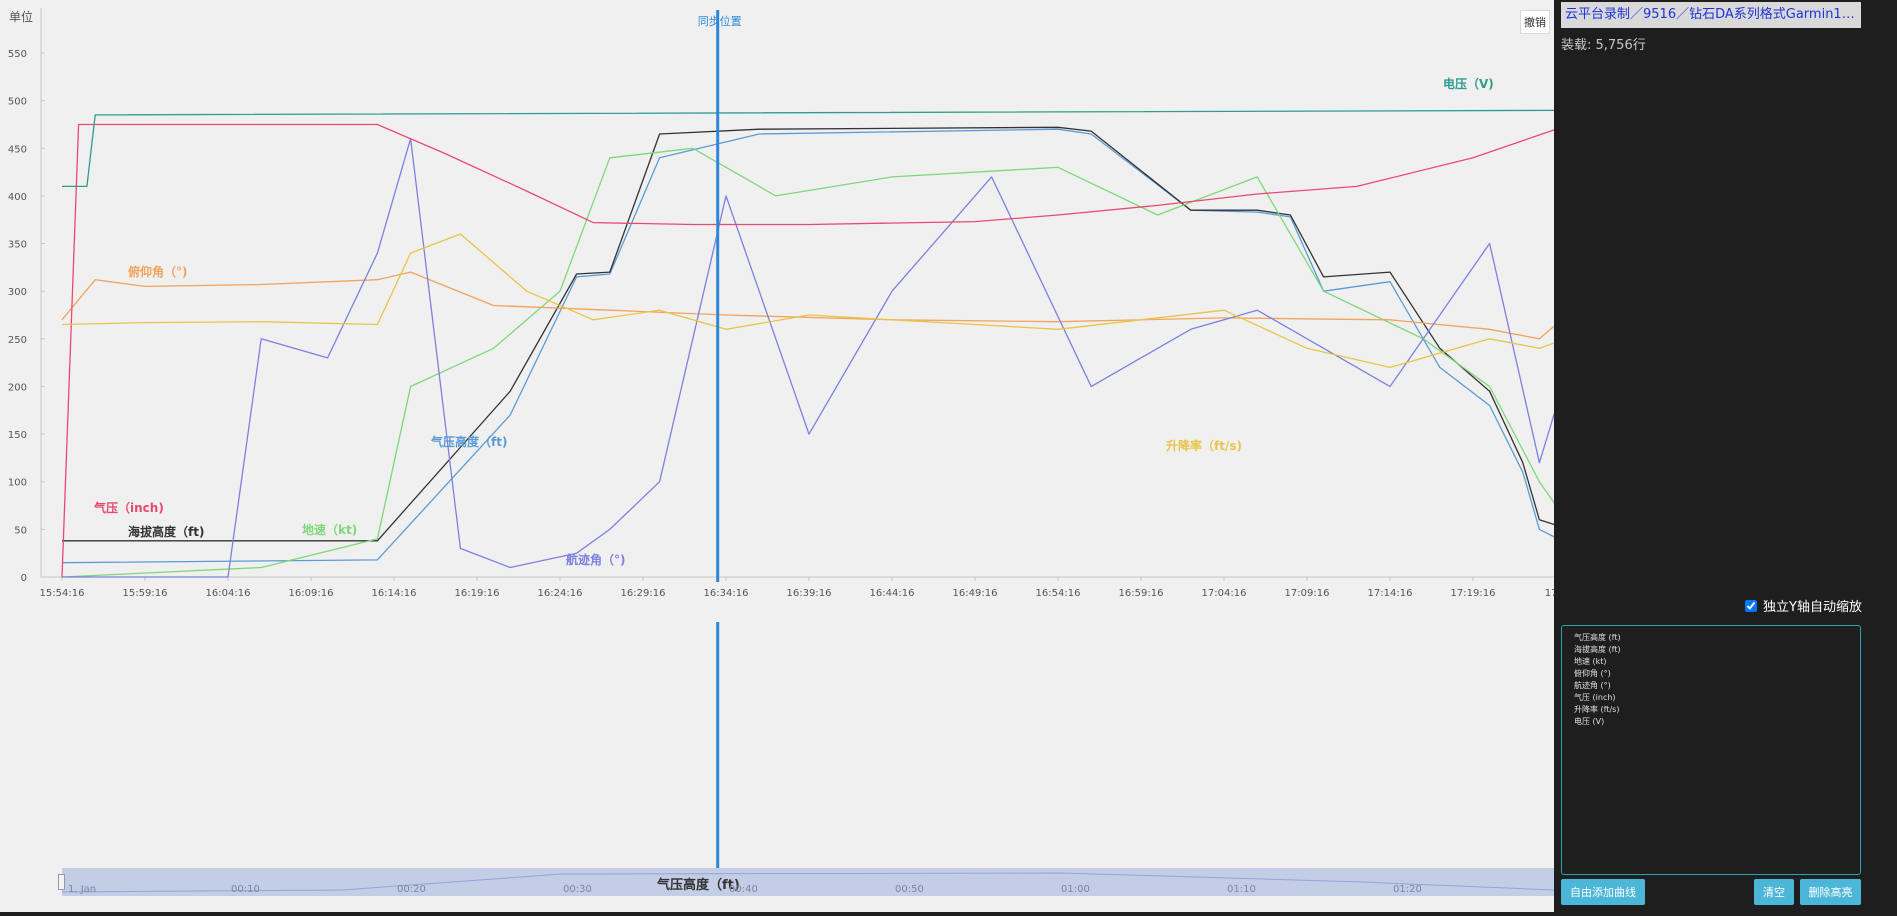 This screenshot has height=916, width=1897. What do you see at coordinates (1141, 593) in the screenshot?
I see `x-tick-label: 16:59:16` at bounding box center [1141, 593].